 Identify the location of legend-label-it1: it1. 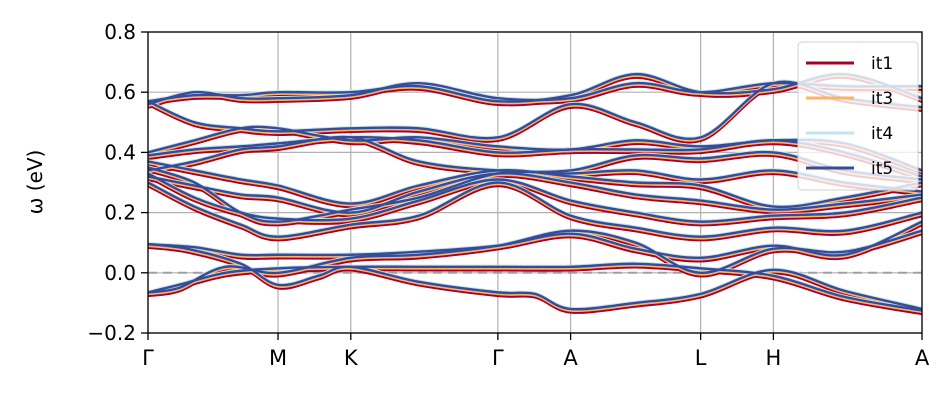
(882, 64).